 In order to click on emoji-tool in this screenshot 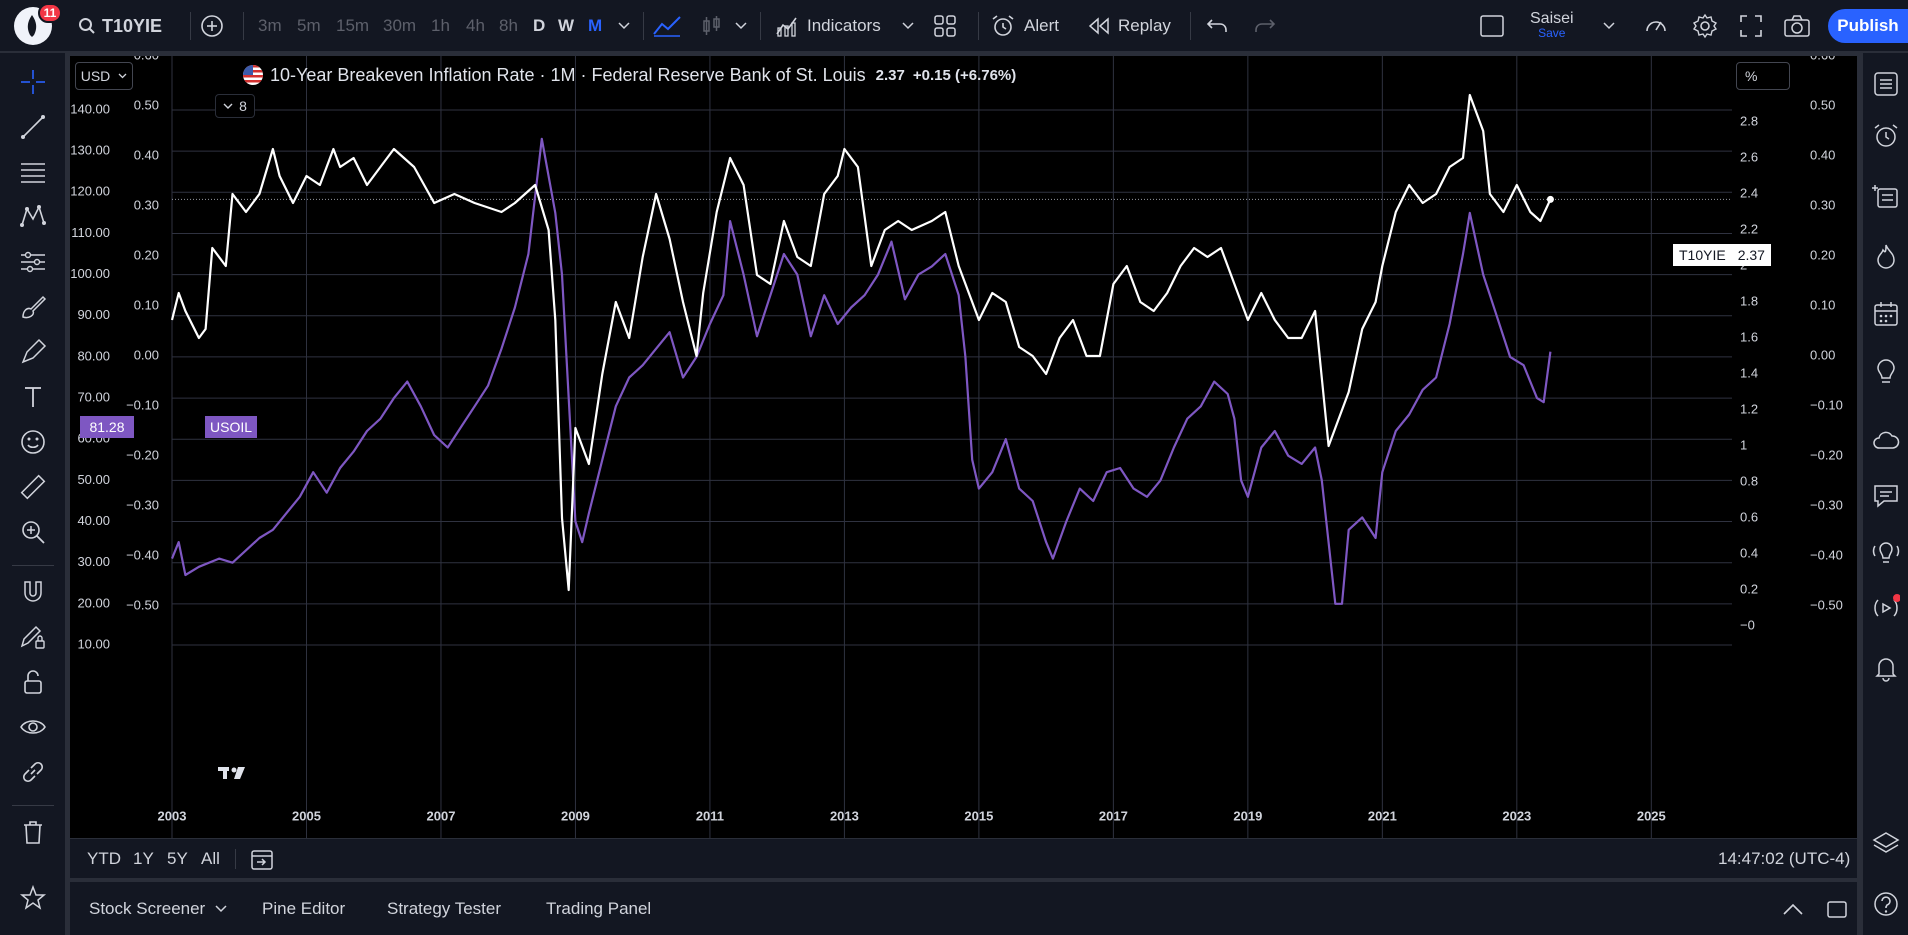, I will do `click(33, 442)`.